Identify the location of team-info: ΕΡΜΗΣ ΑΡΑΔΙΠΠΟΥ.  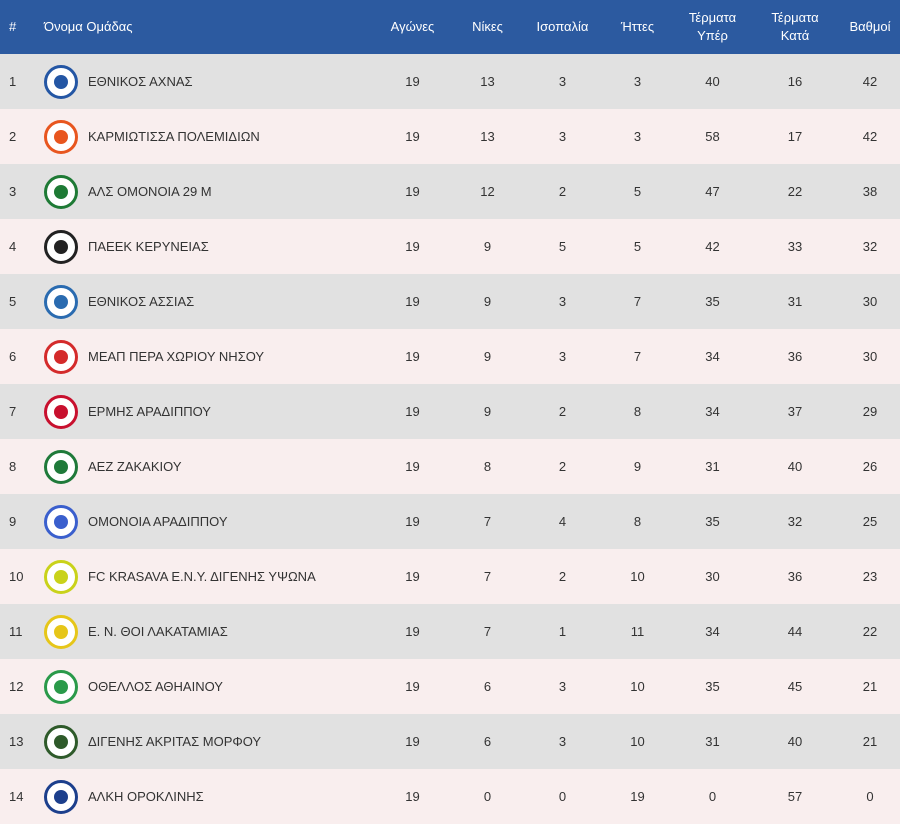
(209, 411).